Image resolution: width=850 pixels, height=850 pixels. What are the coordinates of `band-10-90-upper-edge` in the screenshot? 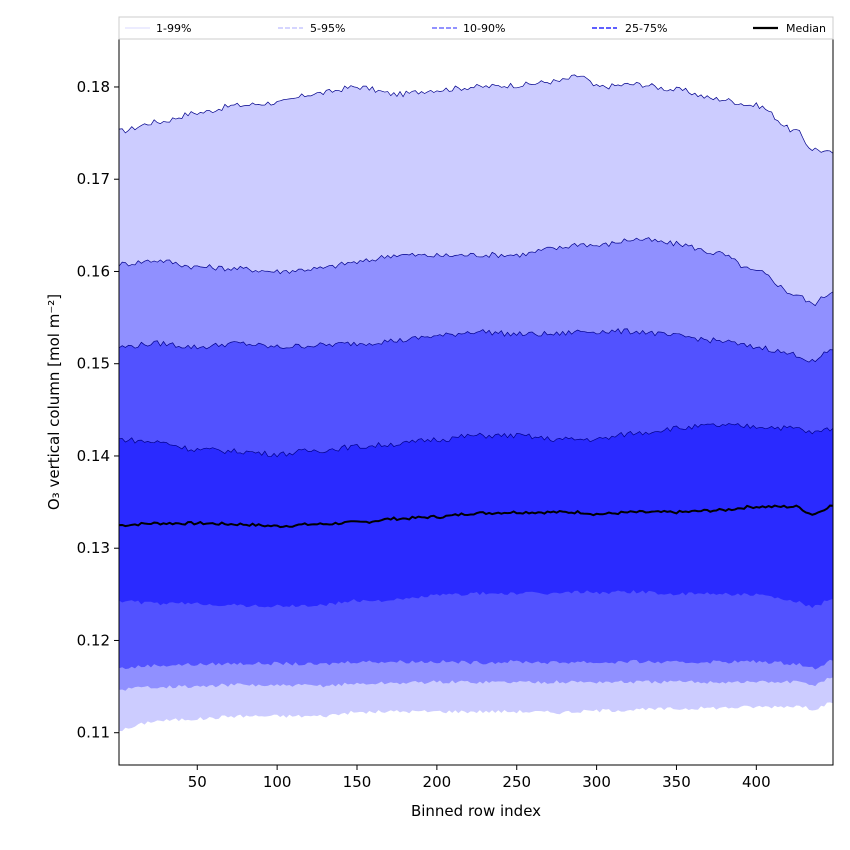 It's located at (476, 345).